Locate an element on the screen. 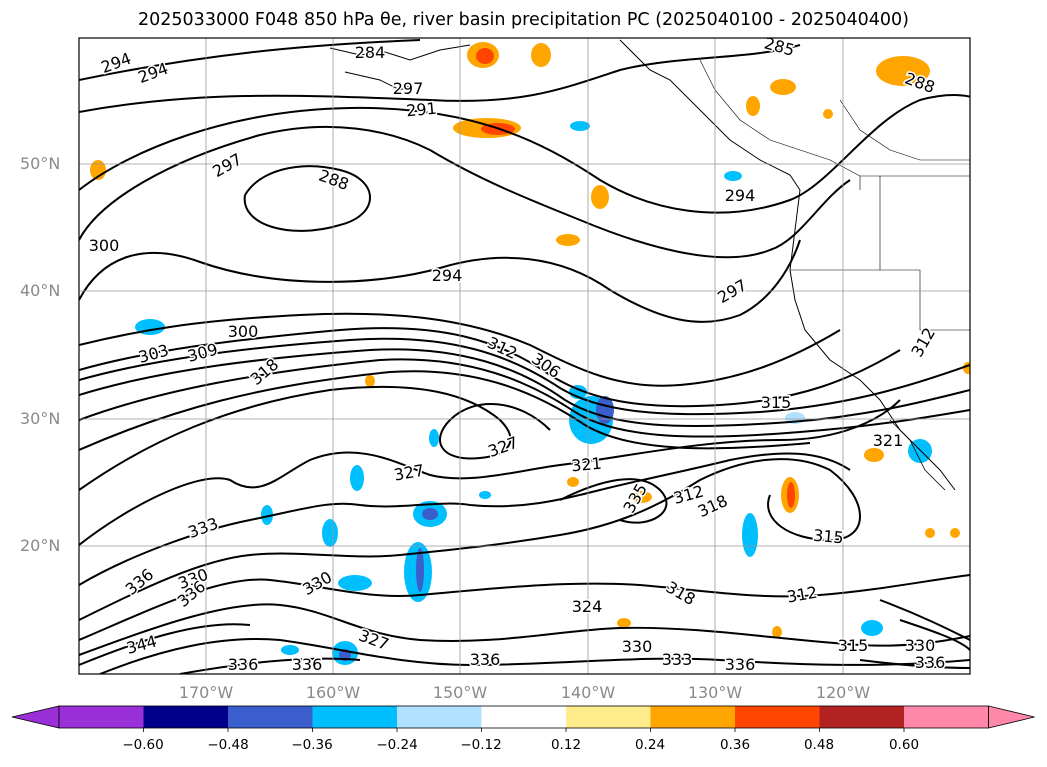 The height and width of the screenshot is (767, 1047). lat-label-20n: 20°N is located at coordinates (40, 545).